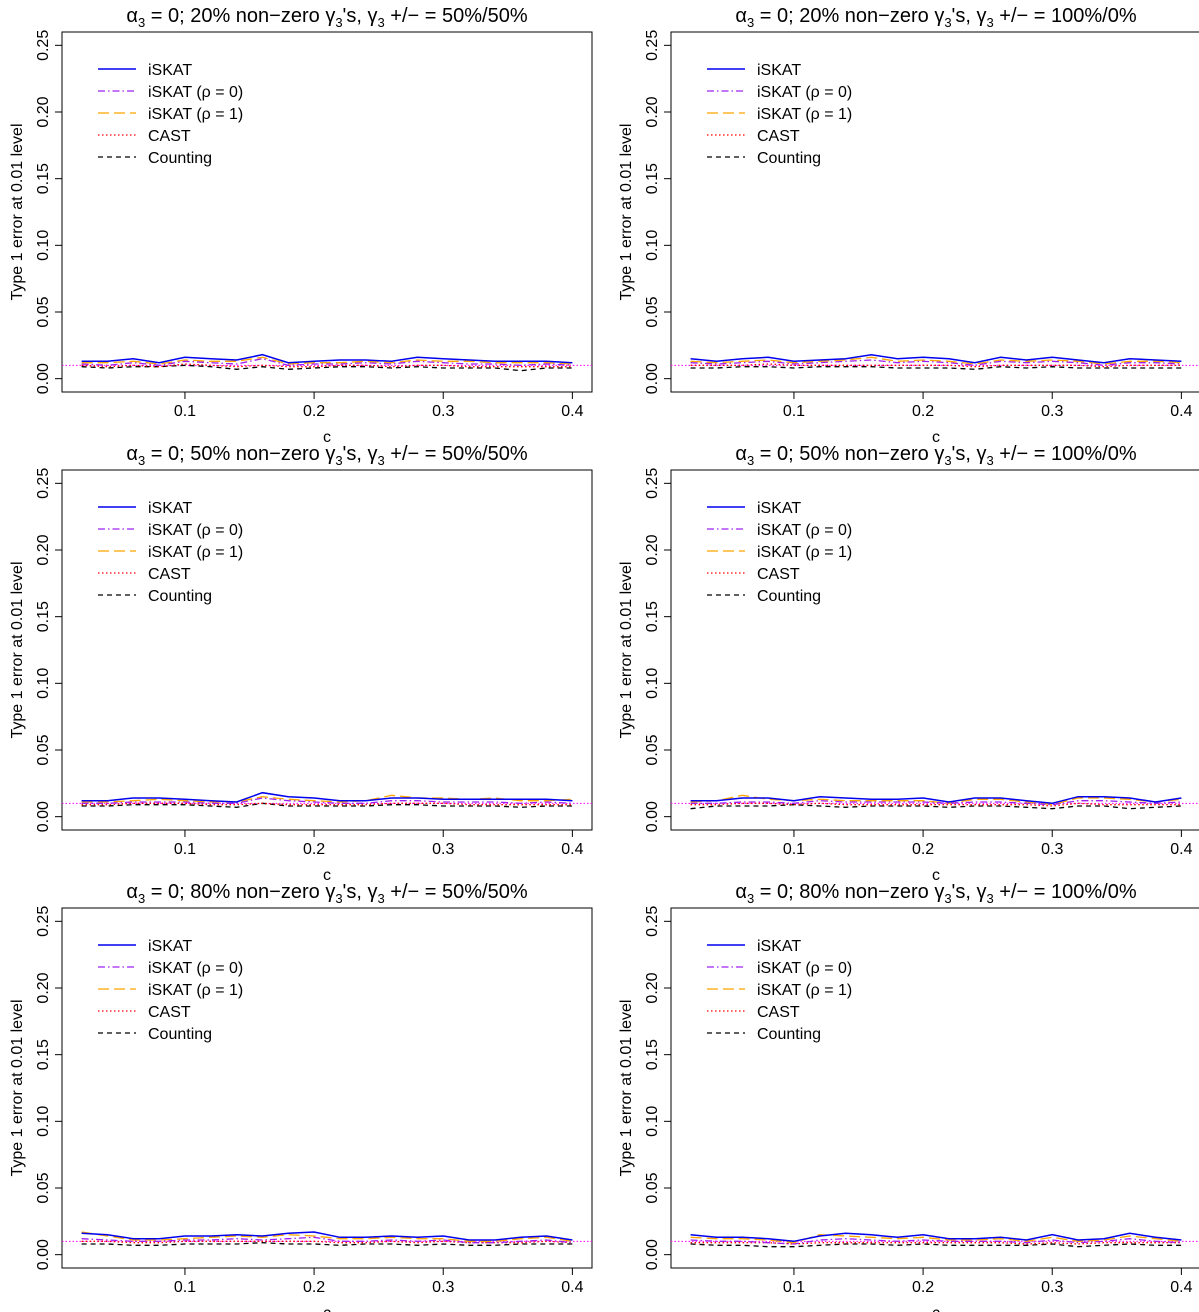 This screenshot has width=1199, height=1312. Describe the element at coordinates (314, 849) in the screenshot. I see `x-tick-label: 0.2` at that location.